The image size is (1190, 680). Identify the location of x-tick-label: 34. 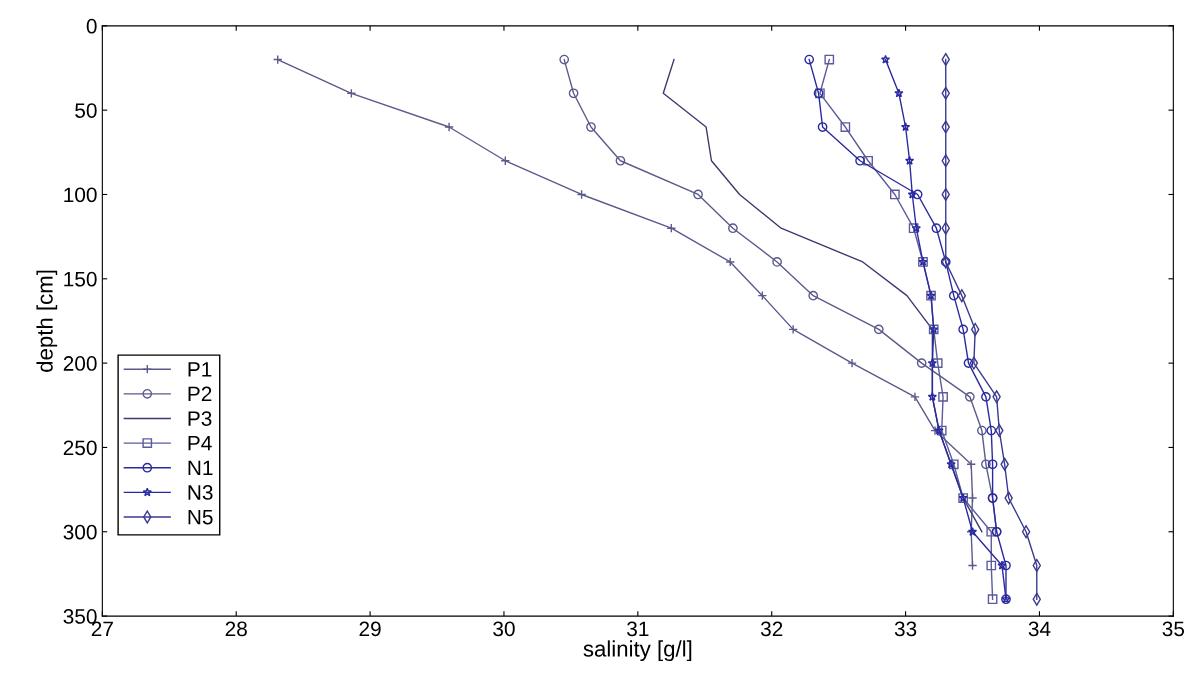
(1039, 629).